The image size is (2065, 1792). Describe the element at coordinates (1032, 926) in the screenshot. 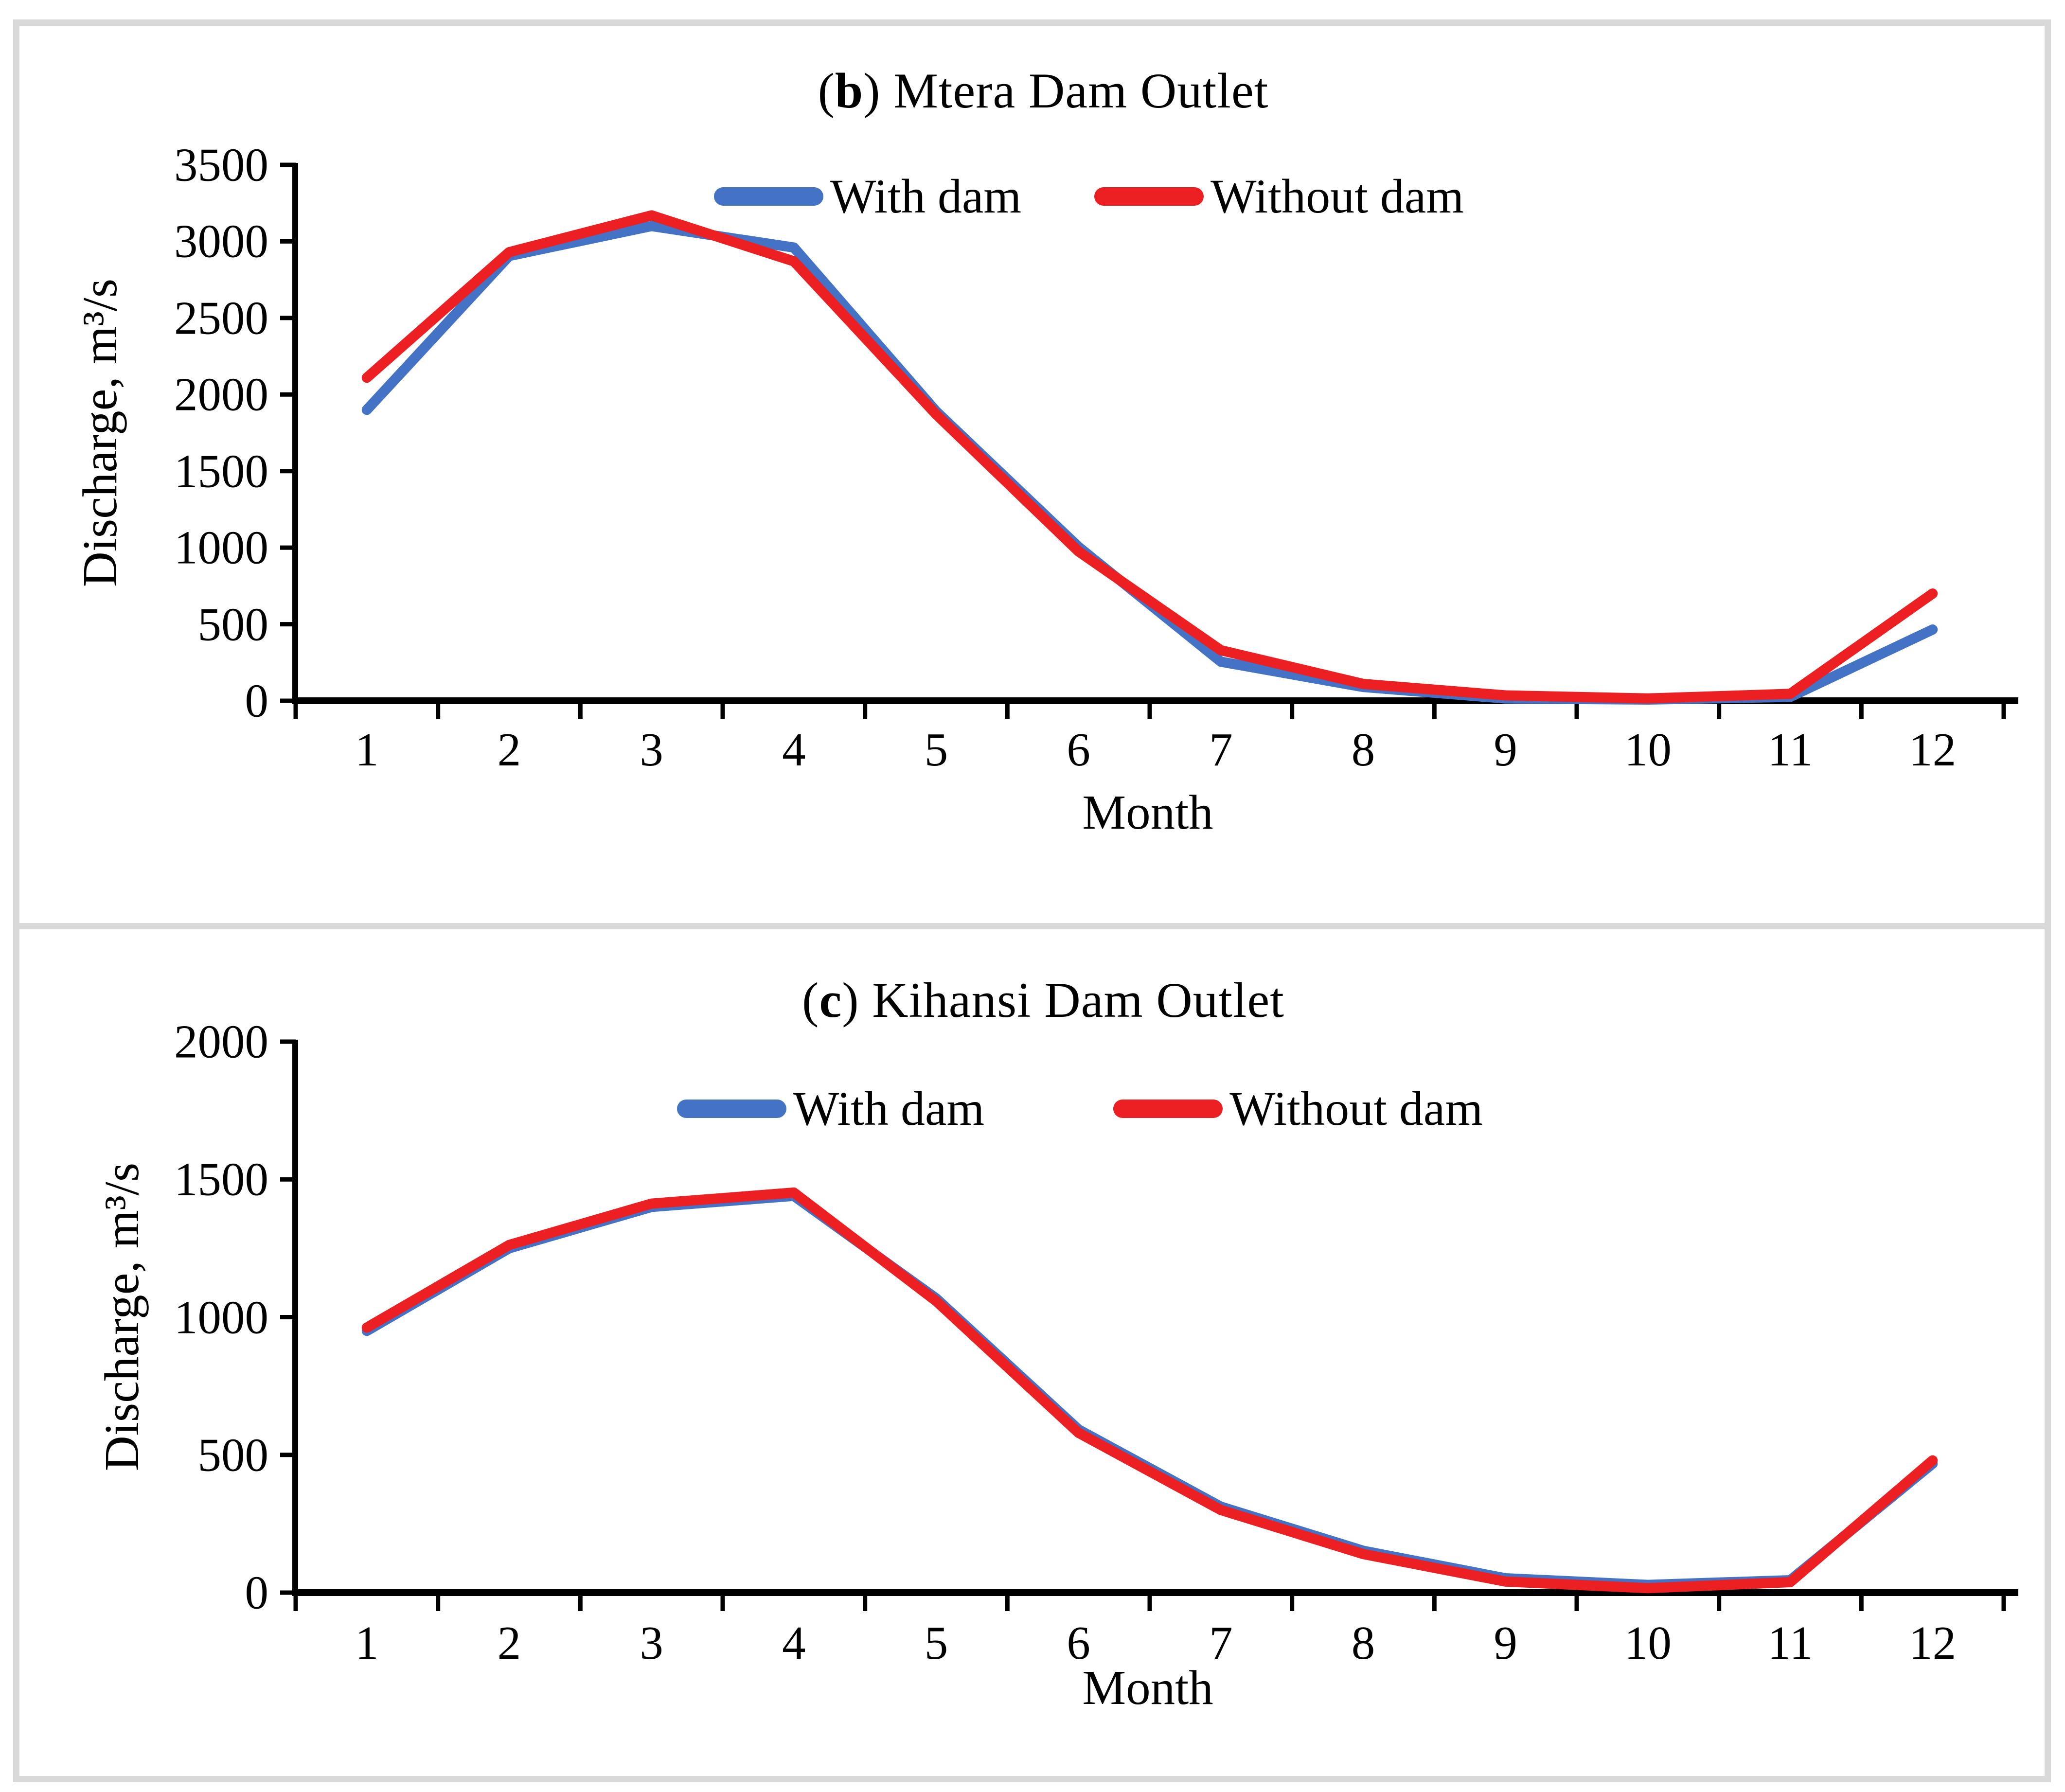

I see `panel-divider` at that location.